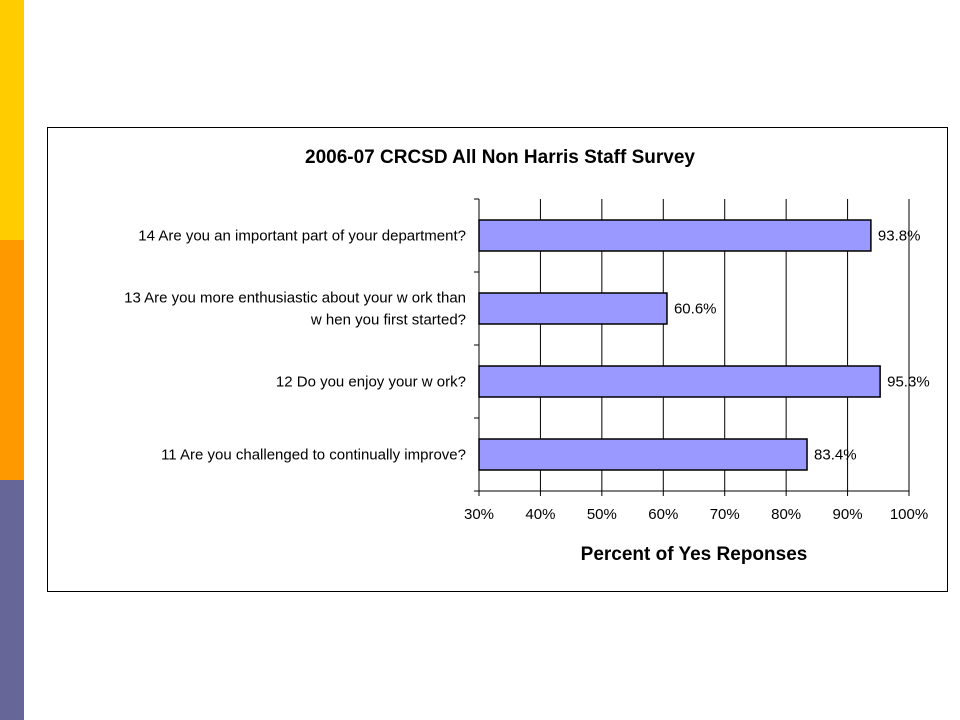 This screenshot has width=960, height=720. I want to click on side-stripe-purple, so click(12, 600).